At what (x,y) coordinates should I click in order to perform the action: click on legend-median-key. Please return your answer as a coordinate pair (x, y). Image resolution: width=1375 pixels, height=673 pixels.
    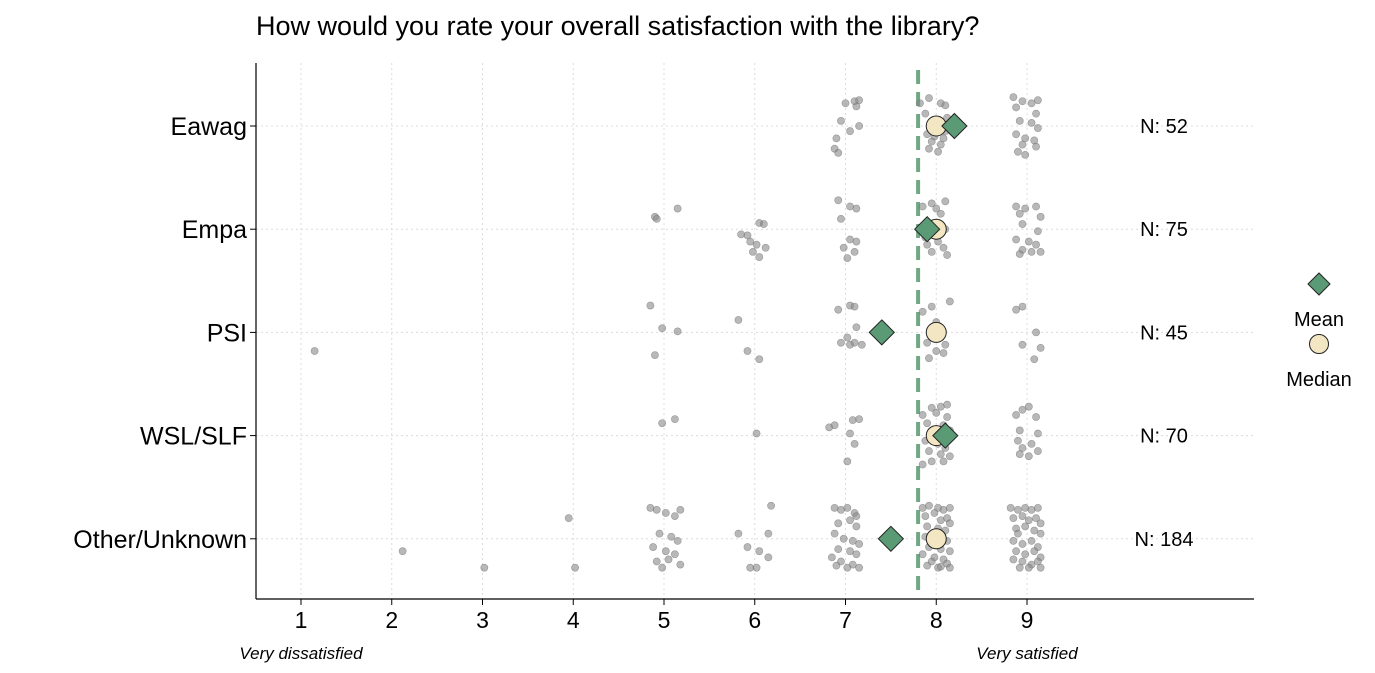
    Looking at the image, I should click on (1319, 344).